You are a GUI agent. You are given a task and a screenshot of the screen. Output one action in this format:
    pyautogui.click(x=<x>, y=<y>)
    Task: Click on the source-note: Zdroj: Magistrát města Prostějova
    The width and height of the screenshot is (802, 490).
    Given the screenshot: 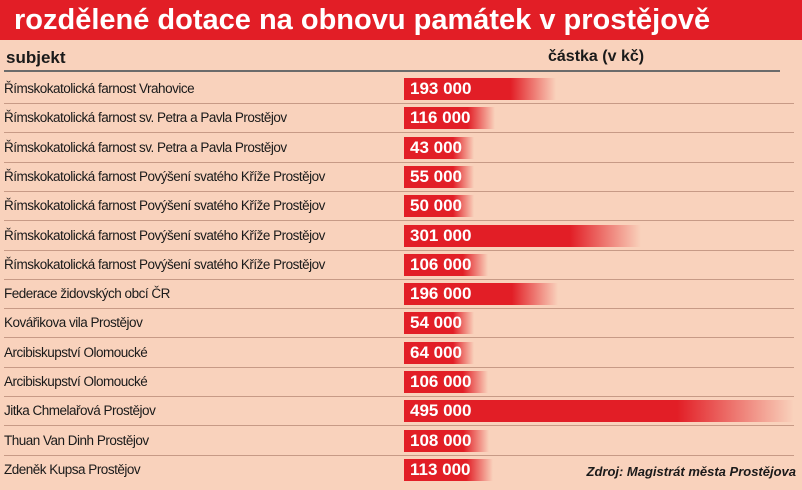 What is the action you would take?
    pyautogui.click(x=691, y=471)
    